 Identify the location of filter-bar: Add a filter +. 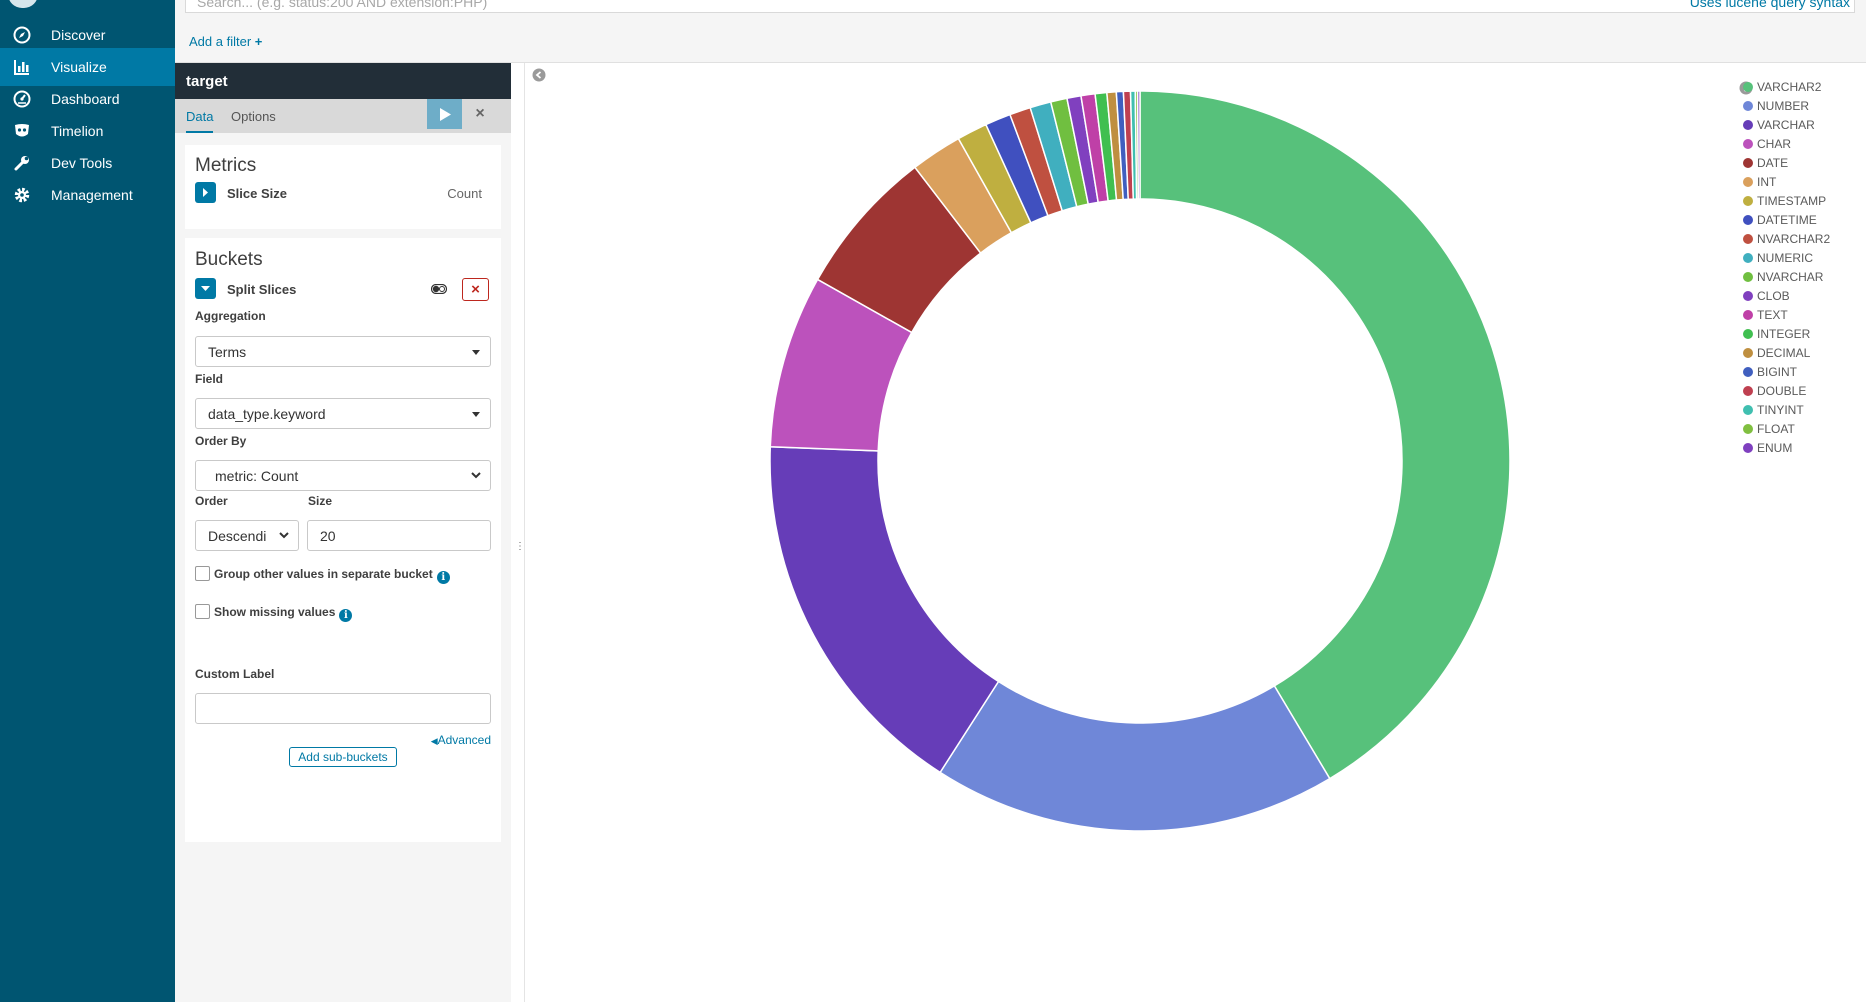
(1020, 42).